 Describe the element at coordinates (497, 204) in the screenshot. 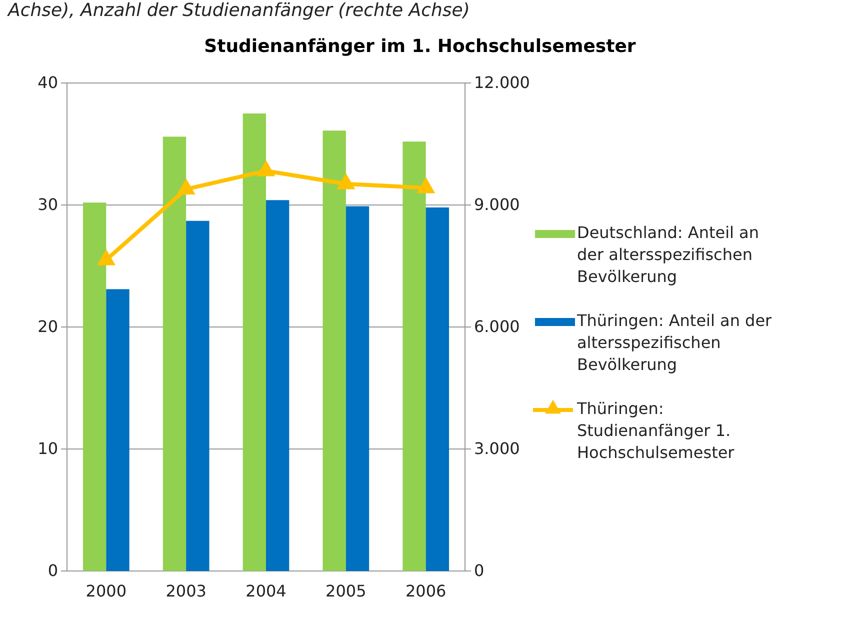

I see `y2-tick-label: 9.000` at that location.